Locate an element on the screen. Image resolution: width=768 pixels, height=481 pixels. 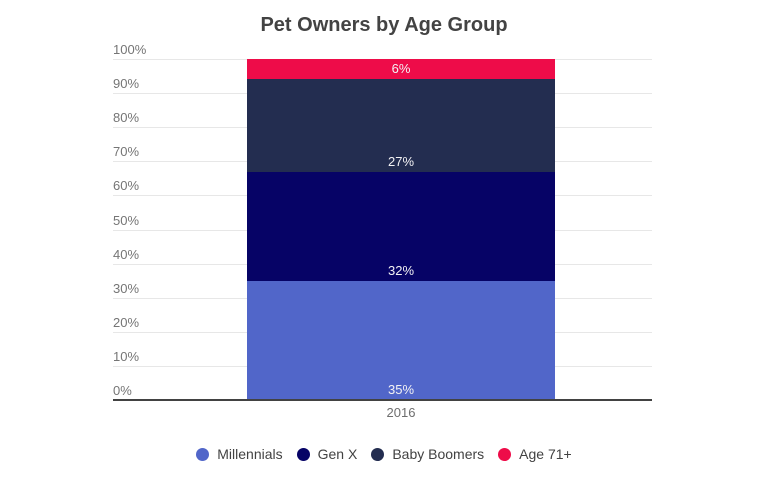
legend-item-age-71-: Age 71+ is located at coordinates (535, 454).